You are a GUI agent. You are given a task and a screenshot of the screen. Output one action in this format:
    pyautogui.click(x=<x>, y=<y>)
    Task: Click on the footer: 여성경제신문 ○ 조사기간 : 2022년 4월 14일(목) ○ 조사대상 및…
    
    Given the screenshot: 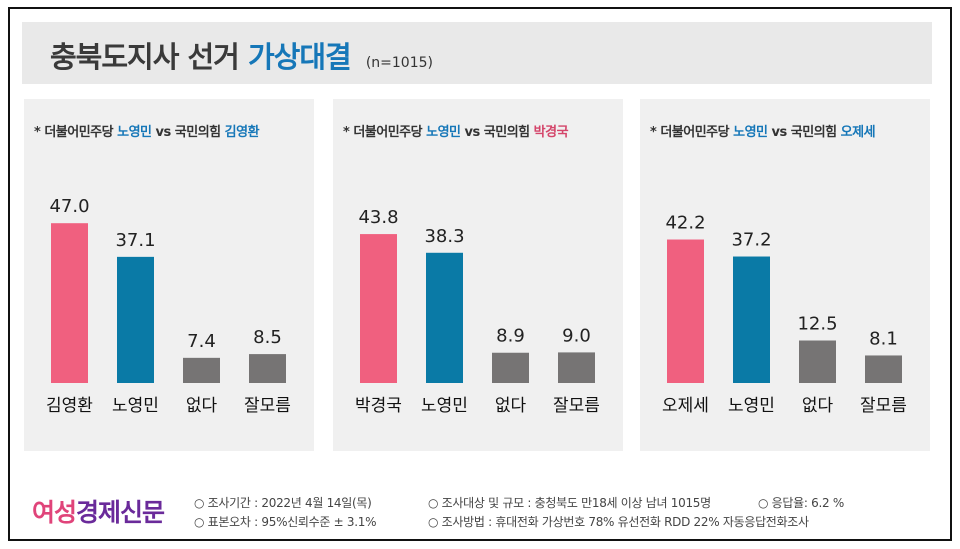 What is the action you would take?
    pyautogui.click(x=477, y=512)
    